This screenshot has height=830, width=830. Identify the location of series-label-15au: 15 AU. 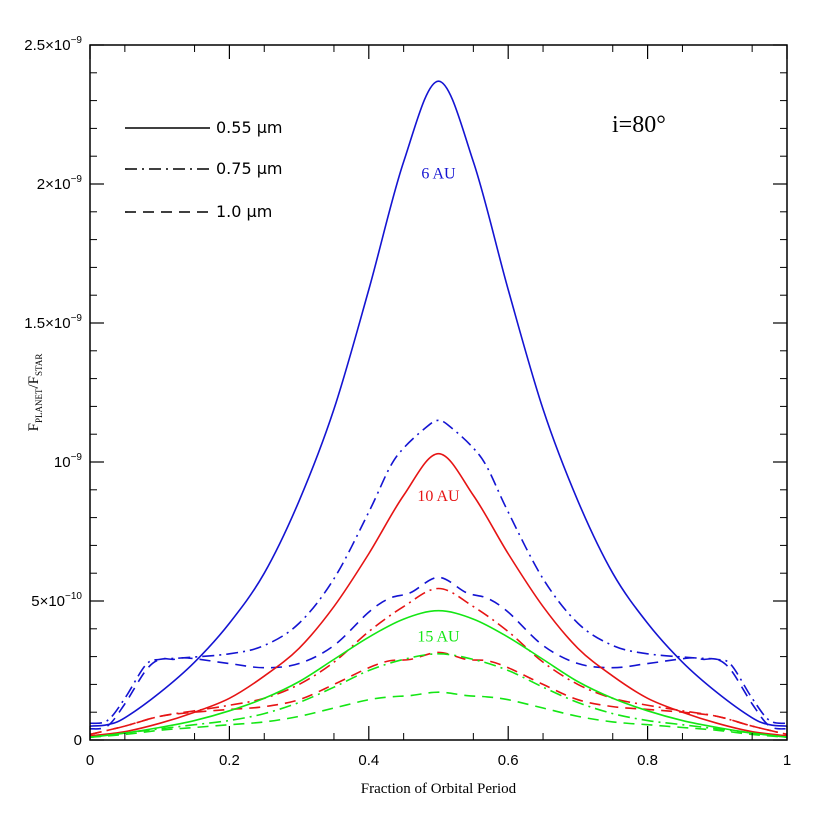
(438, 636).